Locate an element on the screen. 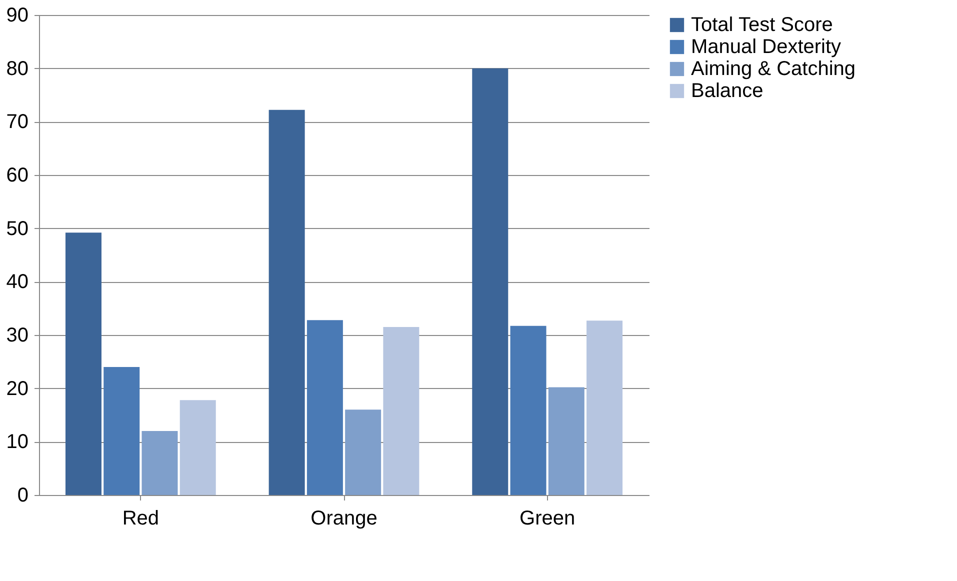 The height and width of the screenshot is (581, 957). legend-label: Aiming & Catching is located at coordinates (773, 69).